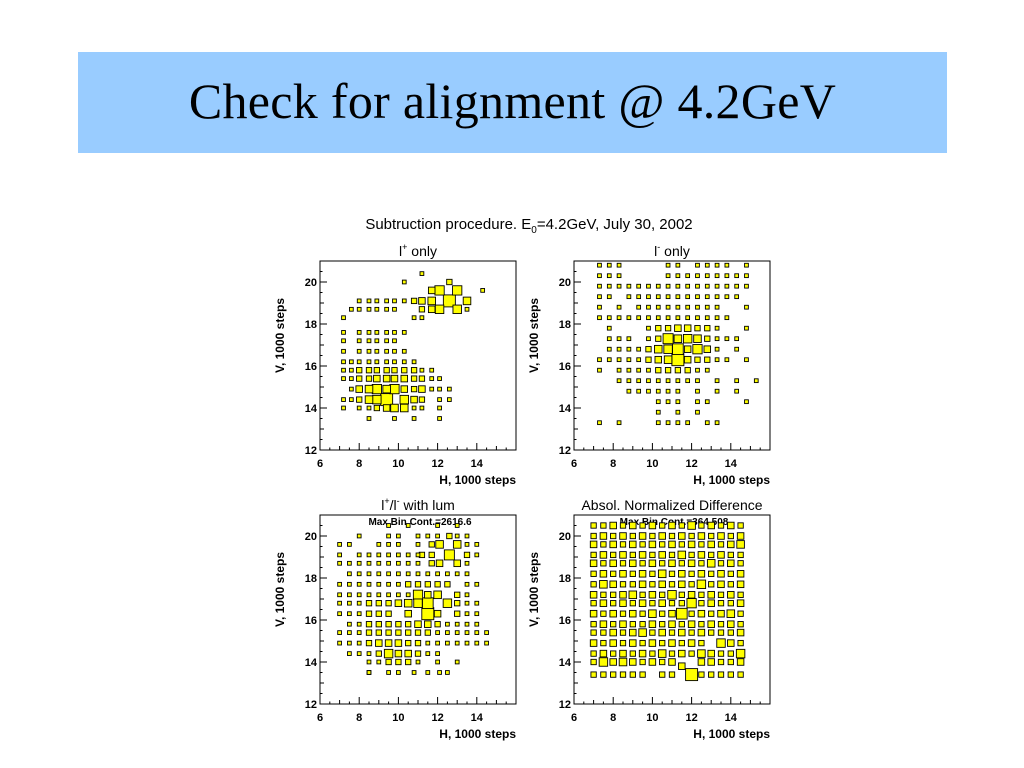 This screenshot has width=1024, height=768. Describe the element at coordinates (565, 663) in the screenshot. I see `y-tick-label: 14` at that location.